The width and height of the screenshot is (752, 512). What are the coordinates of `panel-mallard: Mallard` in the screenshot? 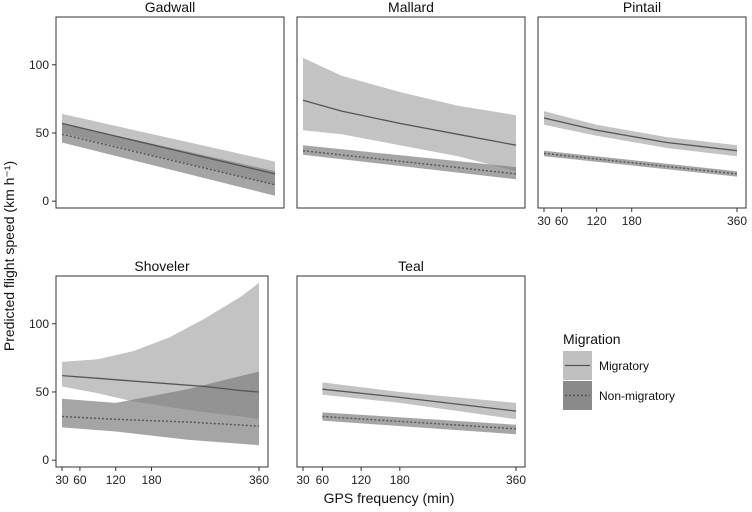 It's located at (411, 104).